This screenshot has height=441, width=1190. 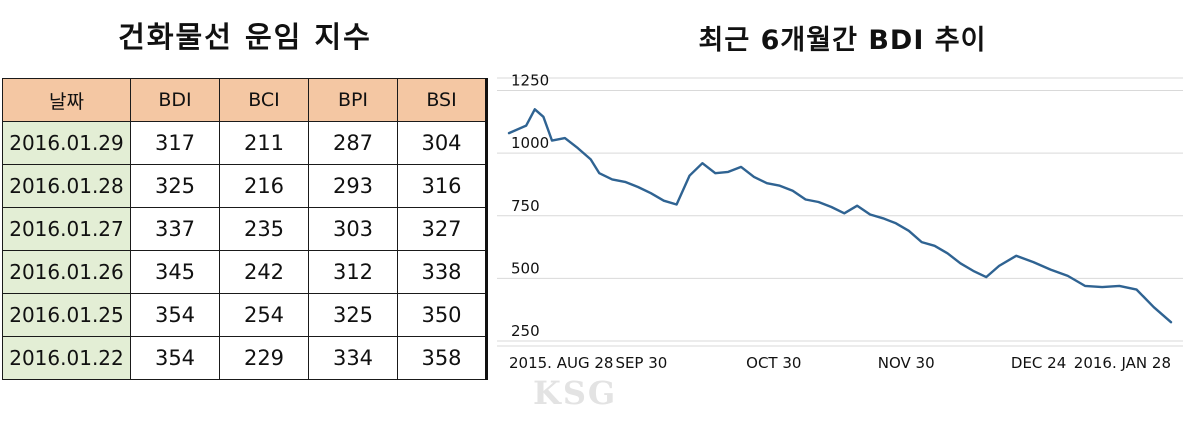 I want to click on y-tick-label: 1250, so click(x=530, y=81).